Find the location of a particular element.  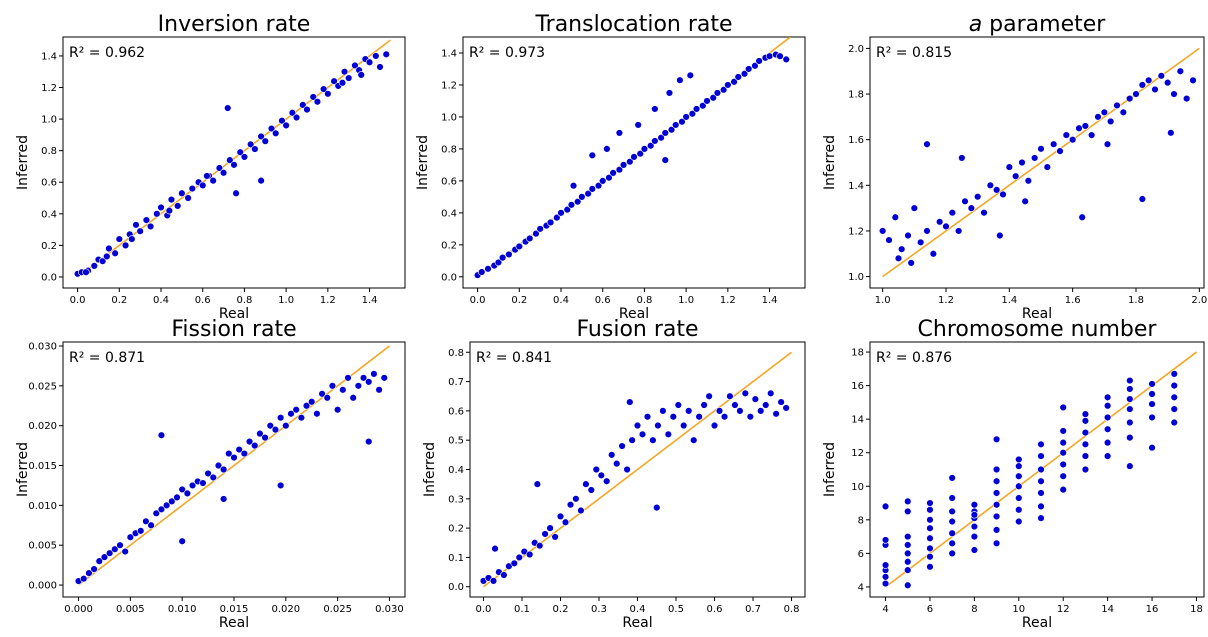

chart-title: Translocation rate is located at coordinates (633, 24).